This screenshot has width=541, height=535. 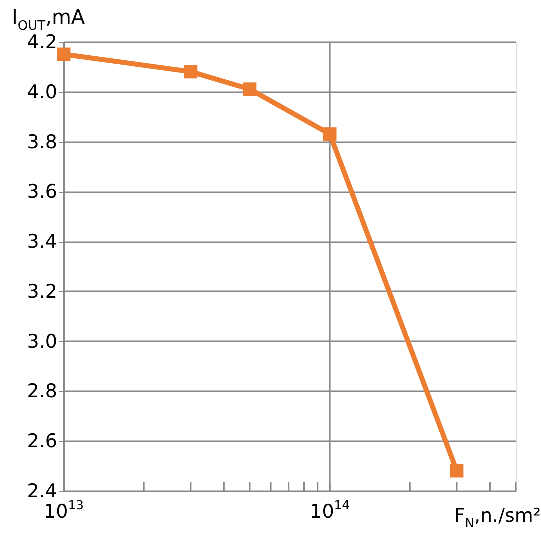 I want to click on y-tick-label: 3.2, so click(x=42, y=291).